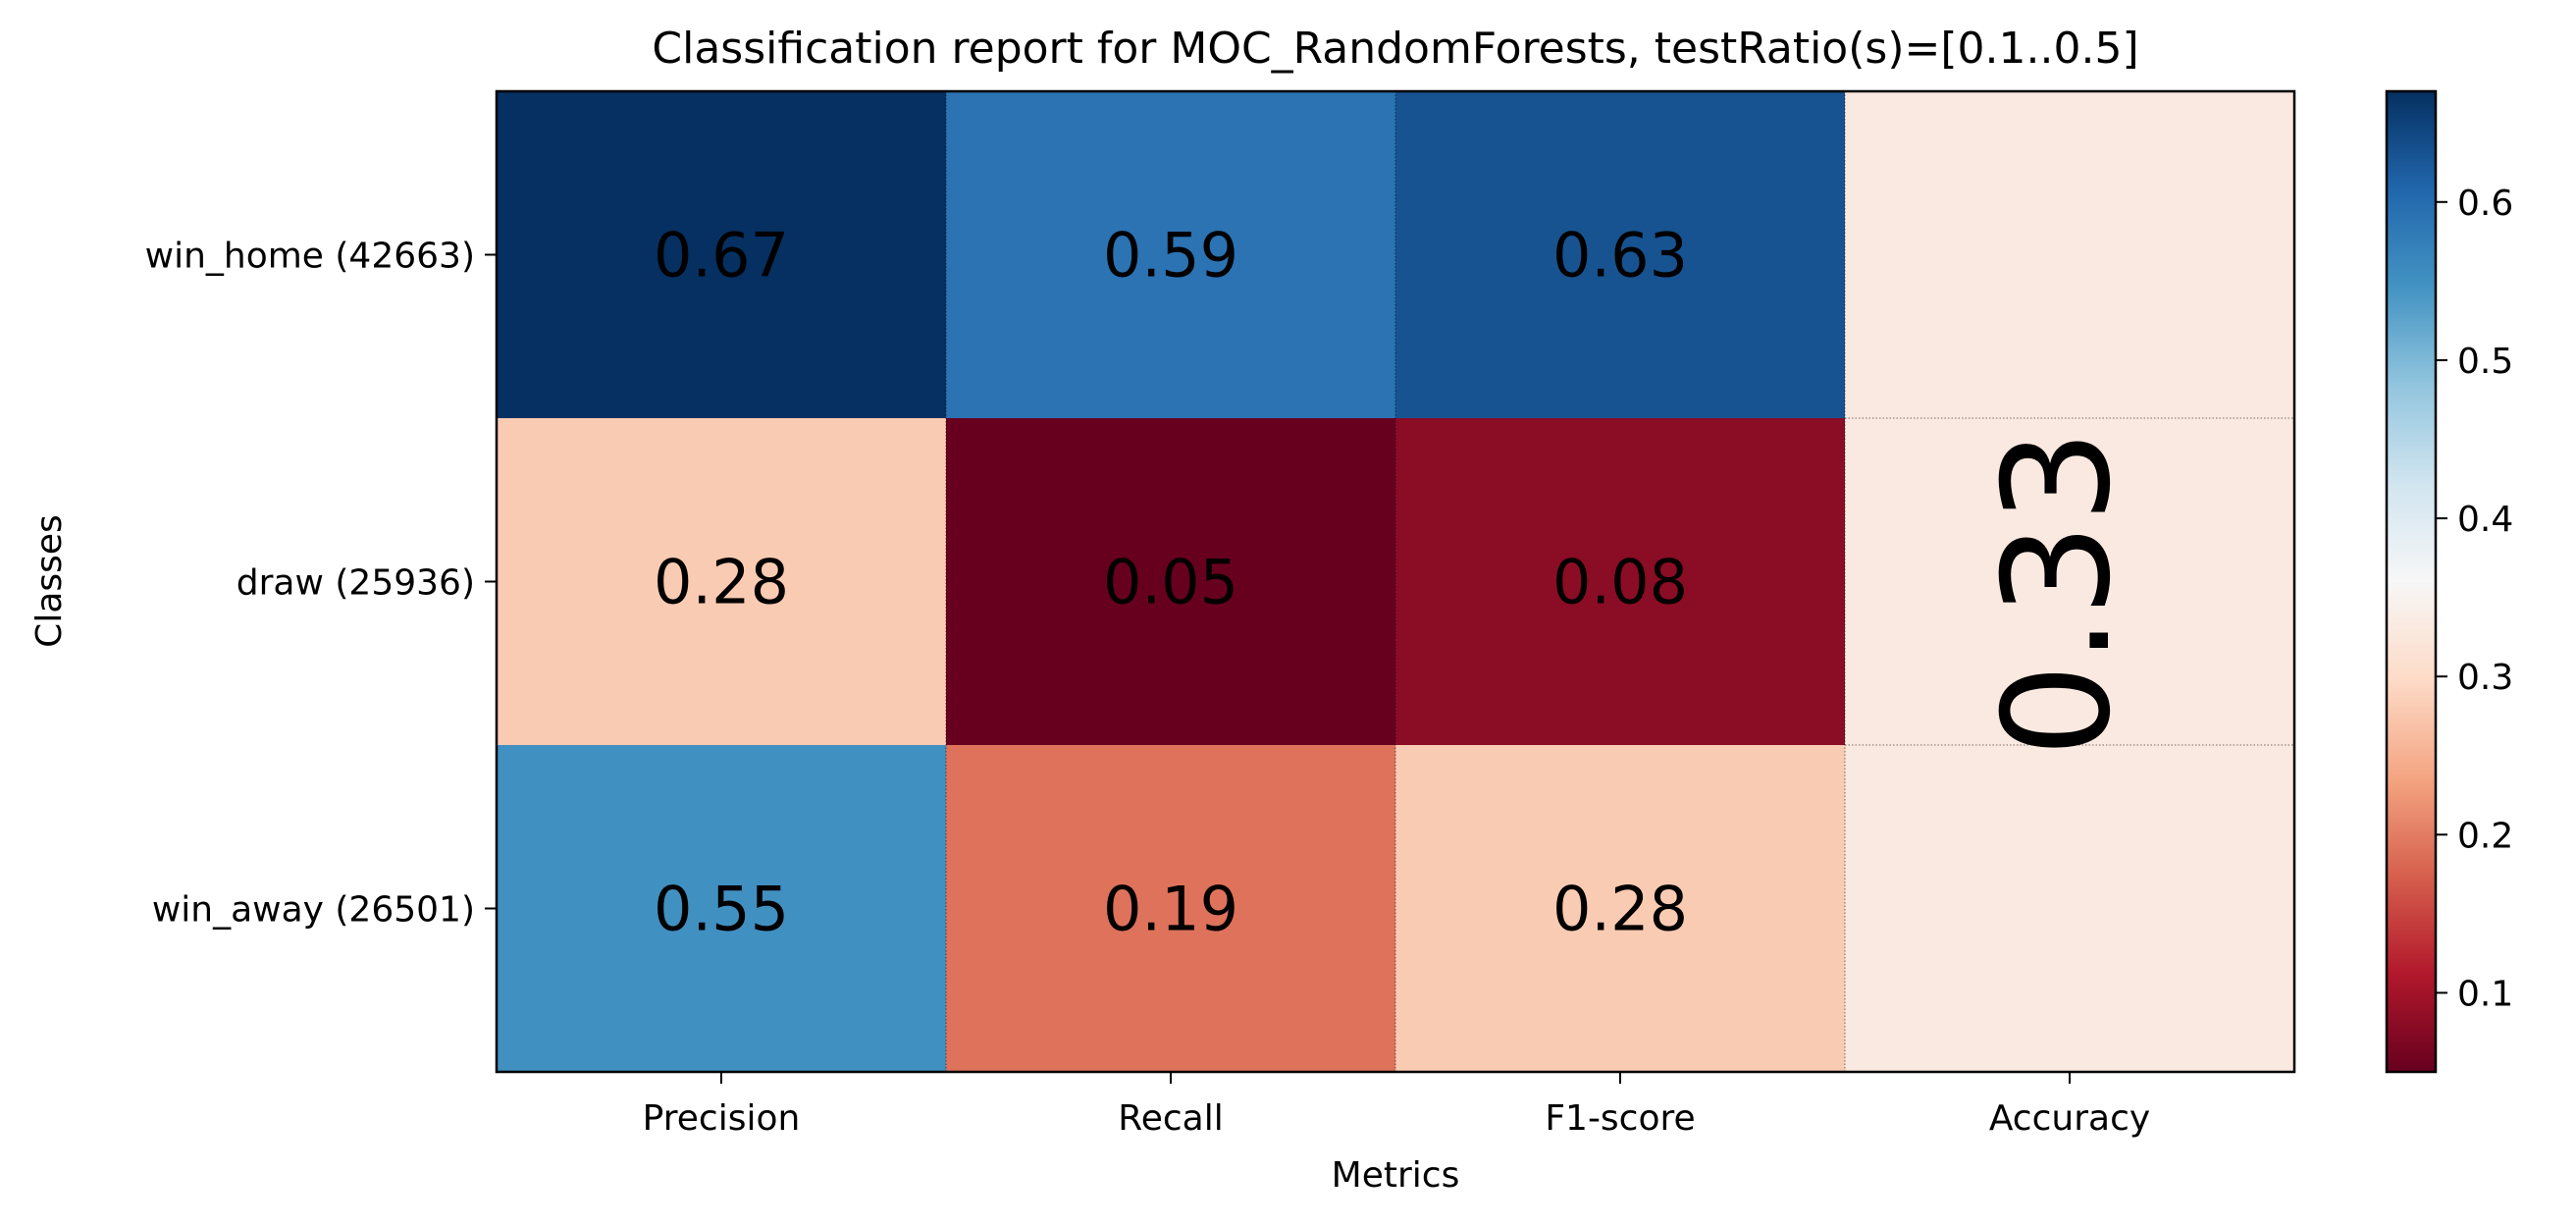 The width and height of the screenshot is (2576, 1226). I want to click on cell-value-label: 0.63, so click(1620, 256).